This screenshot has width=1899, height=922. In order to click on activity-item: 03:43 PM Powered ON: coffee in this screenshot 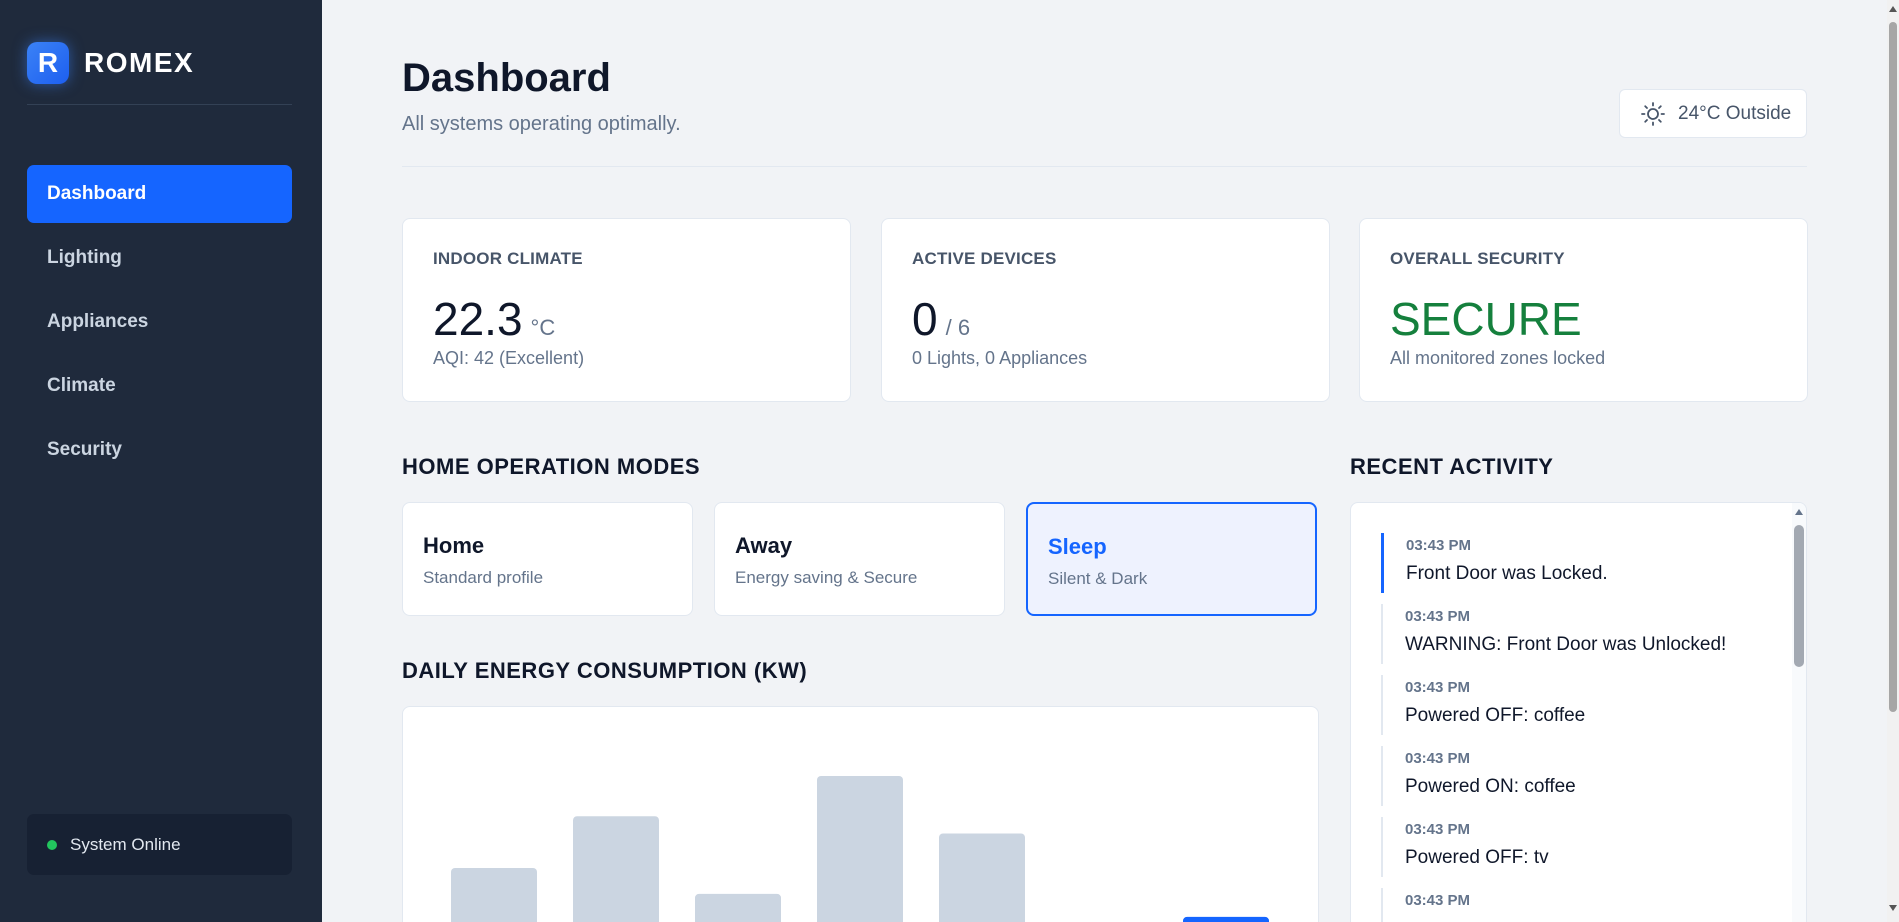, I will do `click(1581, 776)`.